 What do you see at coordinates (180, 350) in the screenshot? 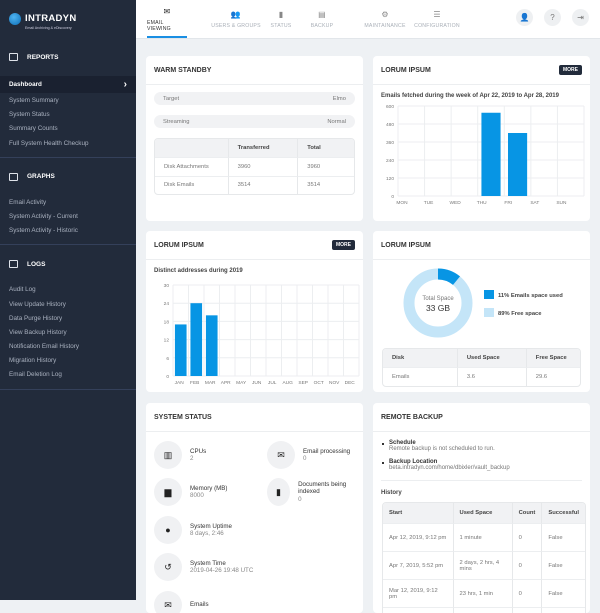
I see `bar-jan` at bounding box center [180, 350].